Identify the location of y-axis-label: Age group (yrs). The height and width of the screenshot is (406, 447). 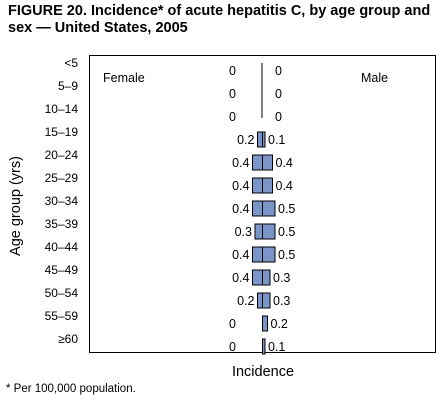
(16, 206).